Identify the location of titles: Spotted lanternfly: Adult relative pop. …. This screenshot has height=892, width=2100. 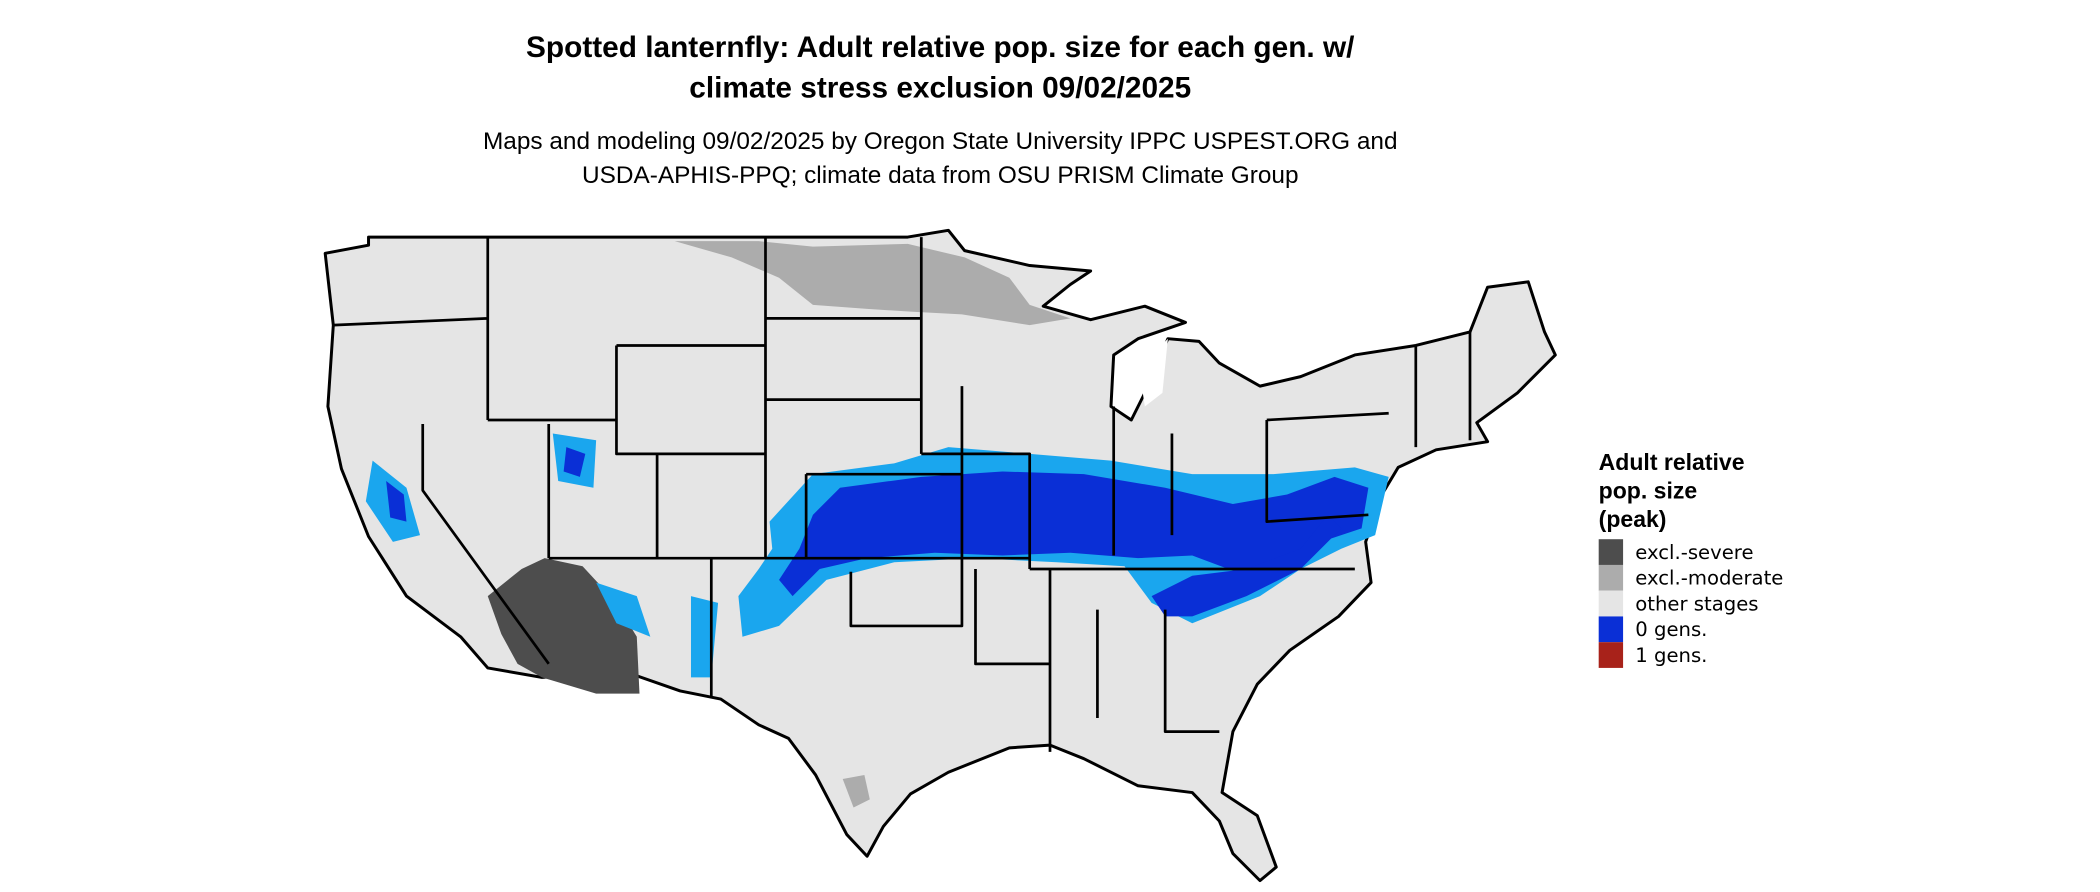
(940, 110).